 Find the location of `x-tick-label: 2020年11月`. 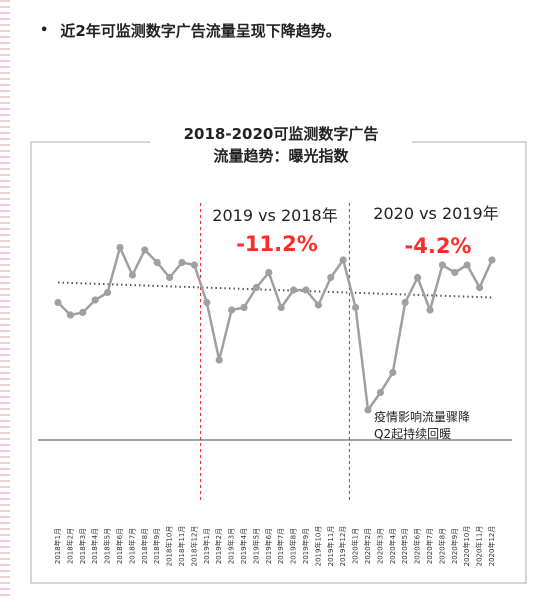

x-tick-label: 2020年11月 is located at coordinates (479, 546).